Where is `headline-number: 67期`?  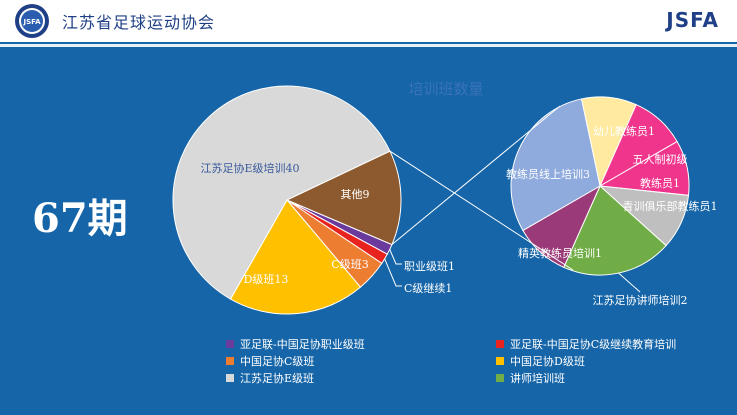 headline-number: 67期 is located at coordinates (80, 218).